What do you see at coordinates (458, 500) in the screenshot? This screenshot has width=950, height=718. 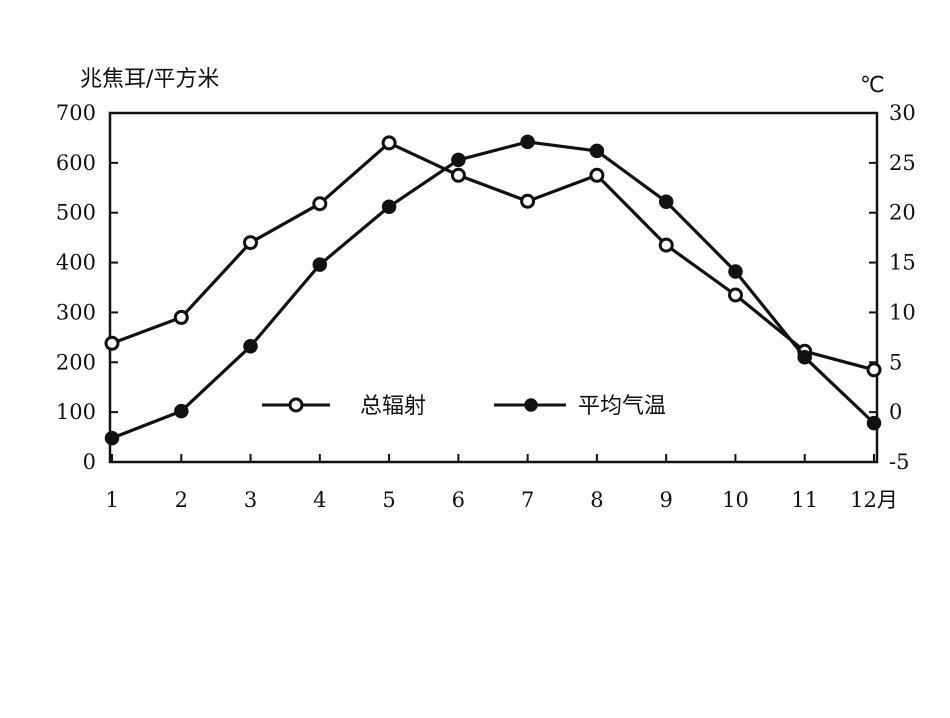 I see `x-tick-label: 6` at bounding box center [458, 500].